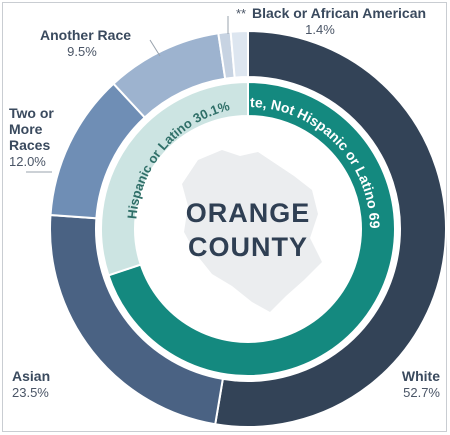 Image resolution: width=450 pixels, height=435 pixels. I want to click on label-white-name: White, so click(421, 376).